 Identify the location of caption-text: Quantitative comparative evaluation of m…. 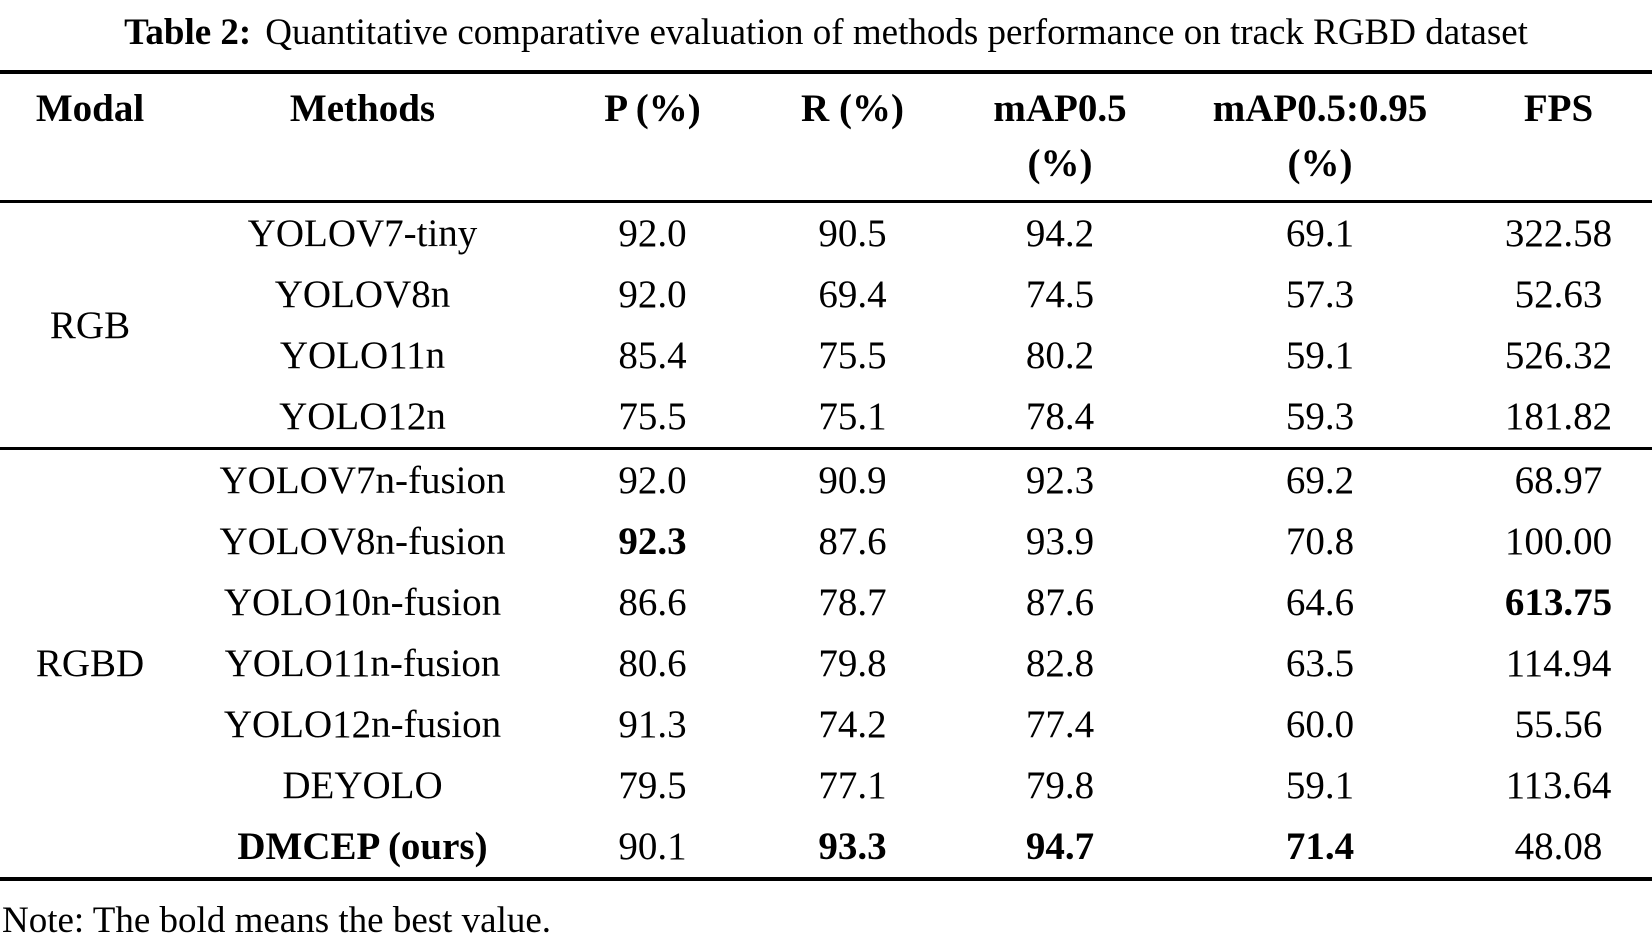
(896, 32).